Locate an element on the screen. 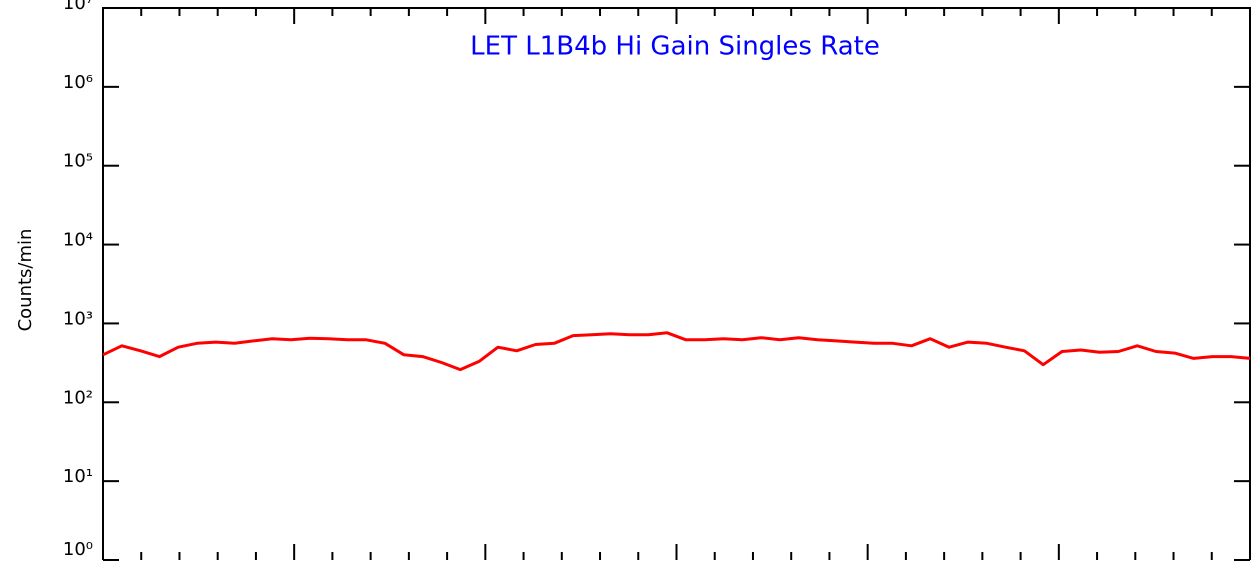 The height and width of the screenshot is (561, 1252). y-tick-label: 10⁵ is located at coordinates (78, 161).